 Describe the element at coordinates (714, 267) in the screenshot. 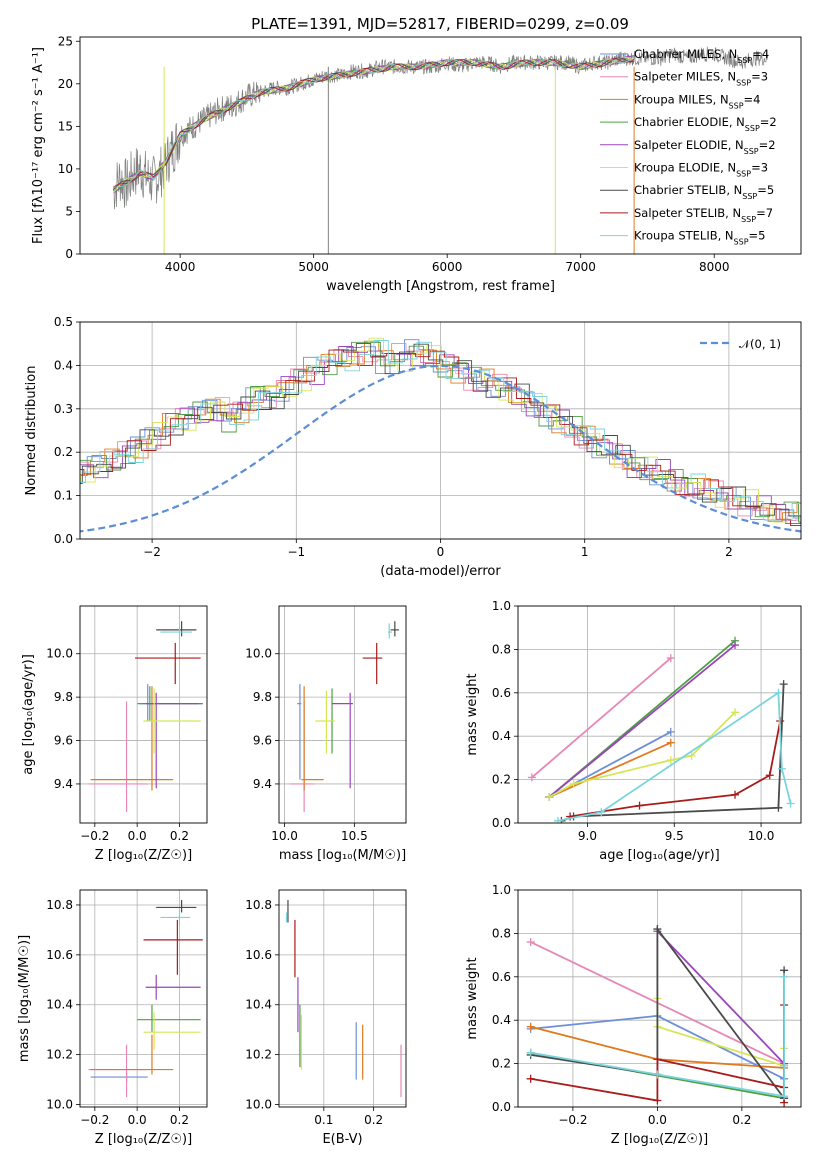

I see `x-tick-label: 8000` at that location.